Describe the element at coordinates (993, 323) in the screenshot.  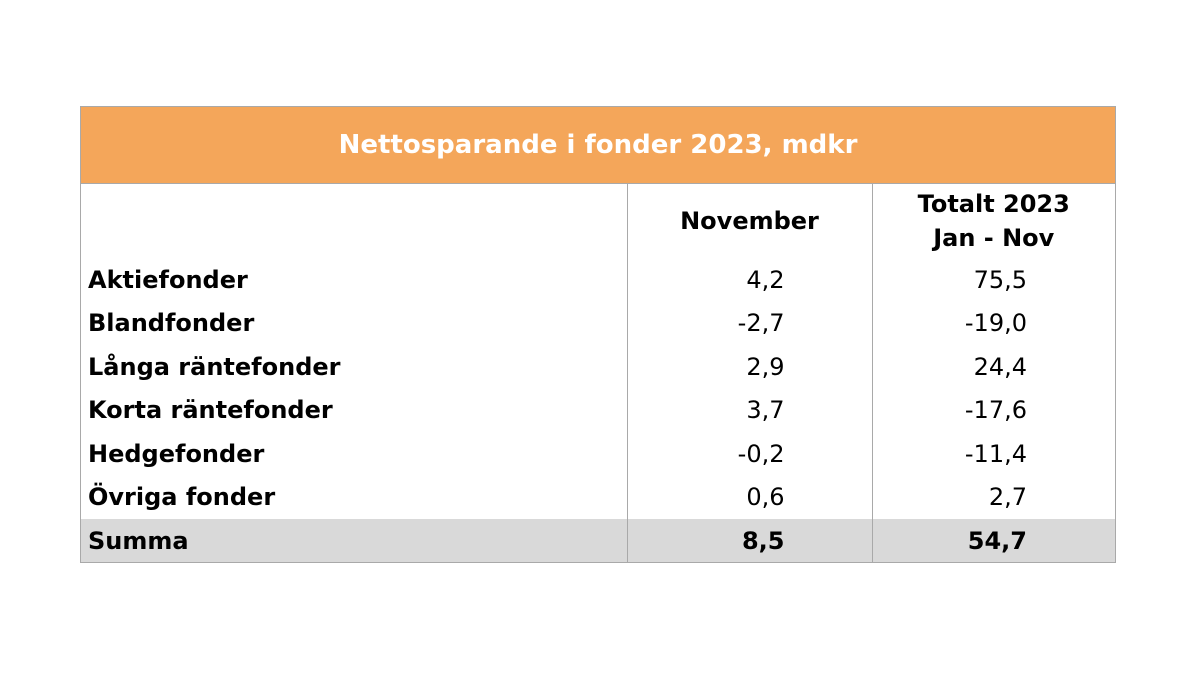
I see `row-total-value: -19,0` at that location.